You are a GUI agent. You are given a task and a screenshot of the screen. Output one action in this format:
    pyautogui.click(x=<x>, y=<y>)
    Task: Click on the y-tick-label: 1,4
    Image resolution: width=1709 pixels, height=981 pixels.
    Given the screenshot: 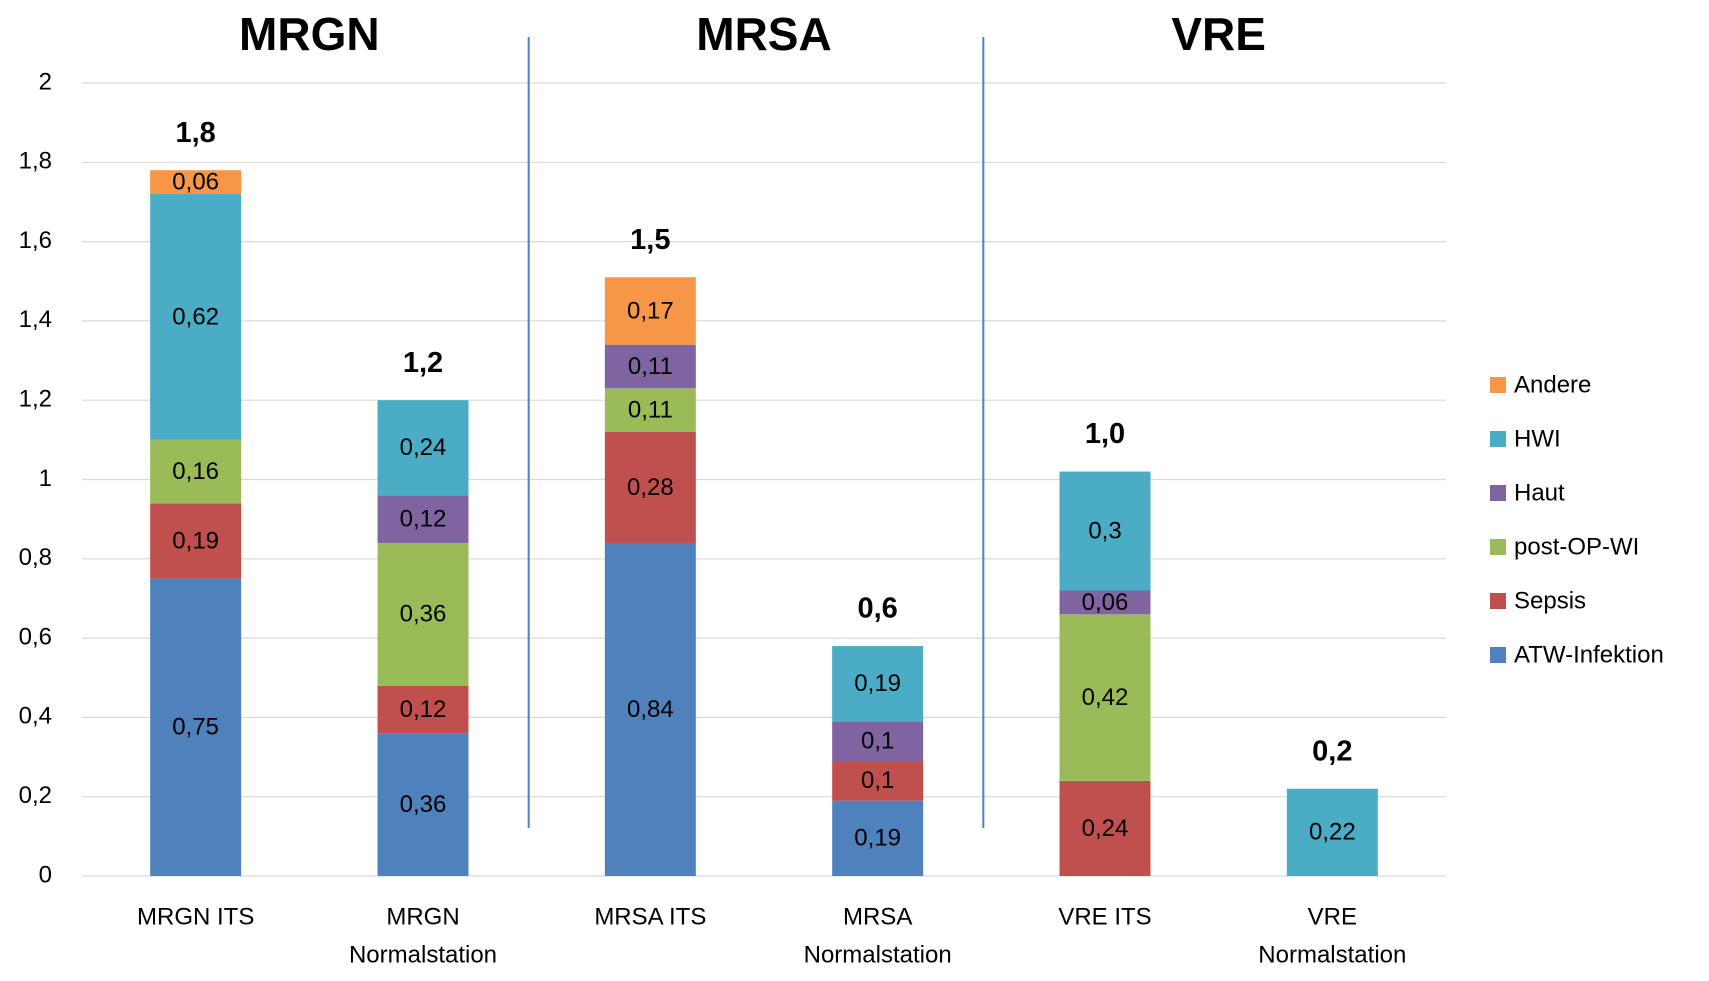 What is the action you would take?
    pyautogui.click(x=35, y=319)
    